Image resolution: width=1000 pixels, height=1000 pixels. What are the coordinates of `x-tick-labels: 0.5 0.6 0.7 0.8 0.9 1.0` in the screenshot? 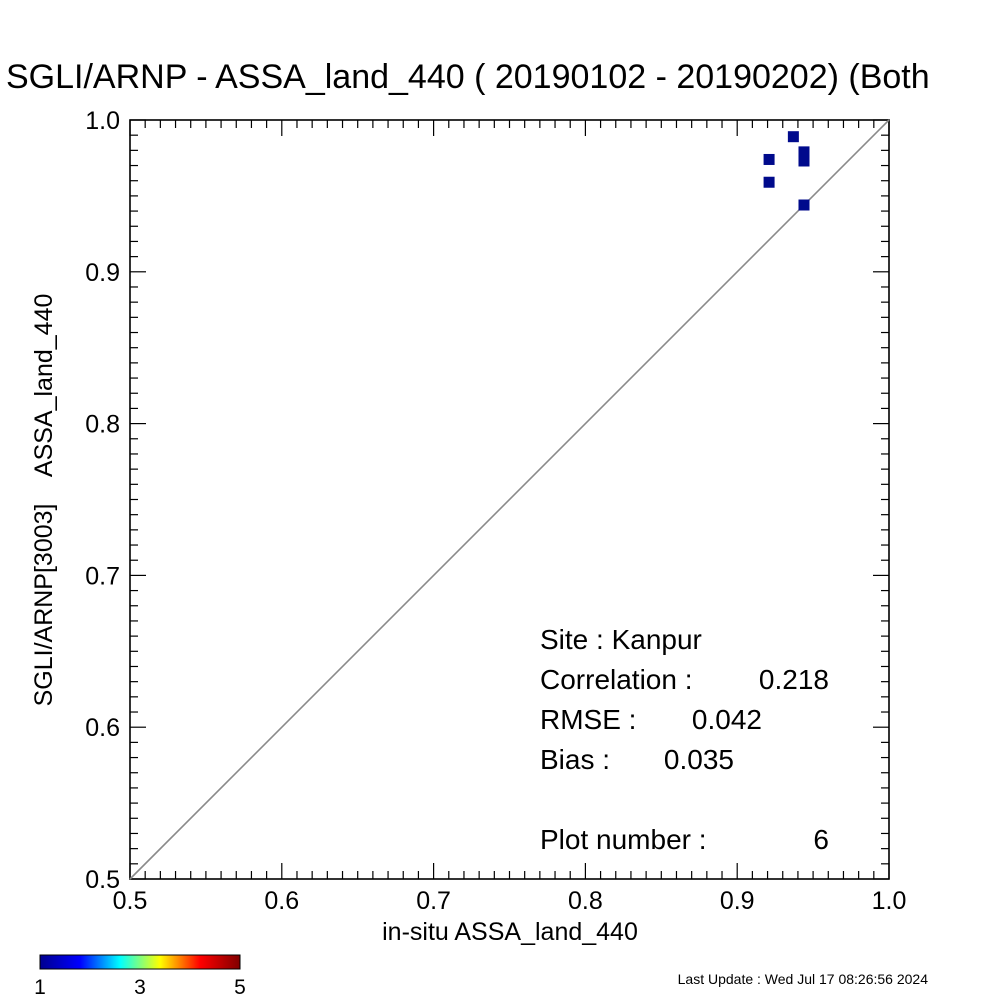 It's located at (510, 901).